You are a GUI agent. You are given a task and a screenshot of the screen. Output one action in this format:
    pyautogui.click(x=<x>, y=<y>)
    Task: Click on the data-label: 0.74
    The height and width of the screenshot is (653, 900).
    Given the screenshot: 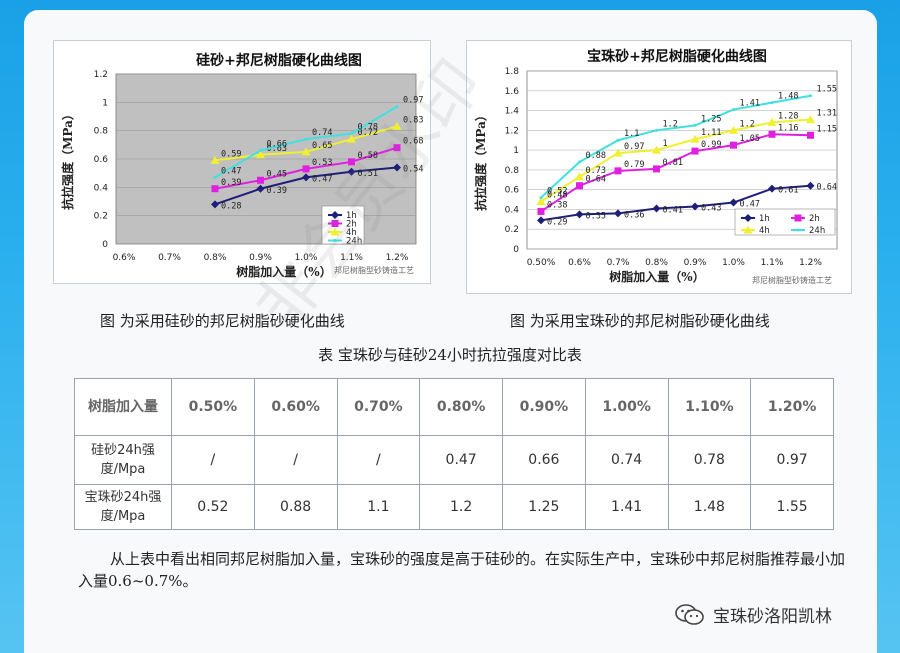 What is the action you would take?
    pyautogui.click(x=322, y=133)
    